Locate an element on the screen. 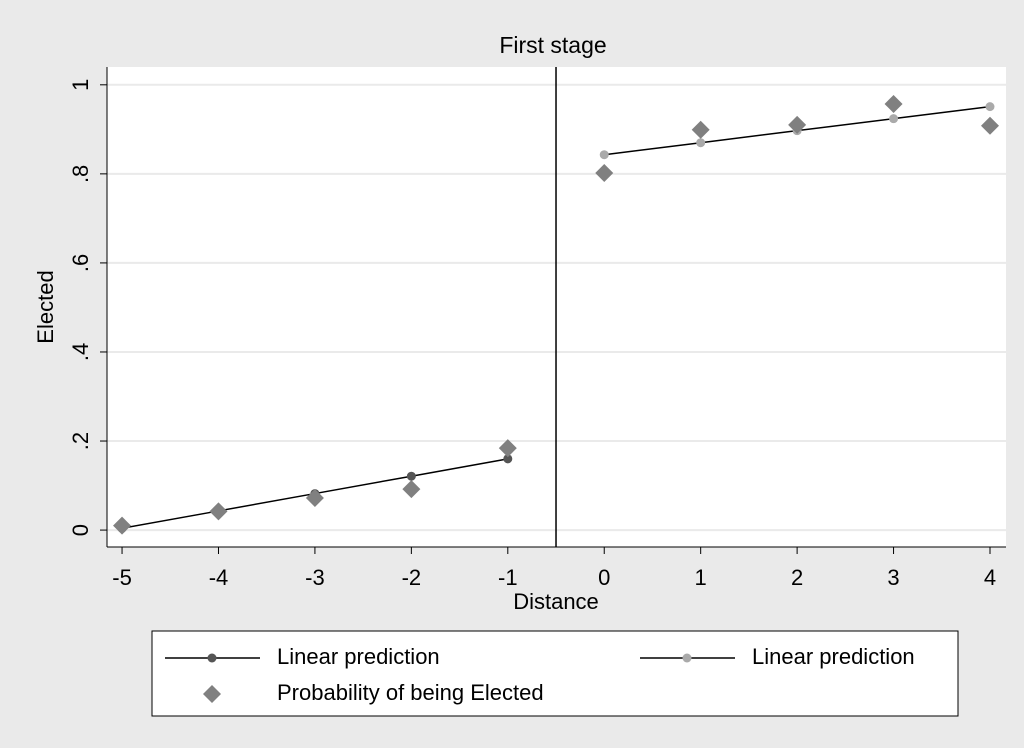 This screenshot has width=1024, height=748. y-axis-label: Elected is located at coordinates (45, 306).